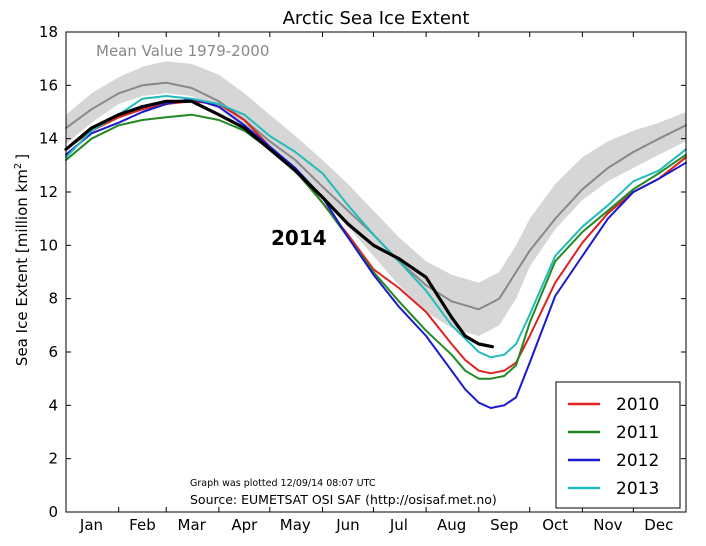  I want to click on x-tick-label-sep: Sep, so click(504, 525).